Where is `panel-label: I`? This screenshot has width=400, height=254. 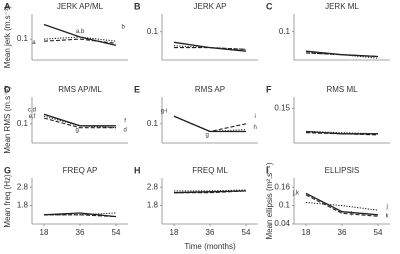 panel-label: I is located at coordinates (267, 170).